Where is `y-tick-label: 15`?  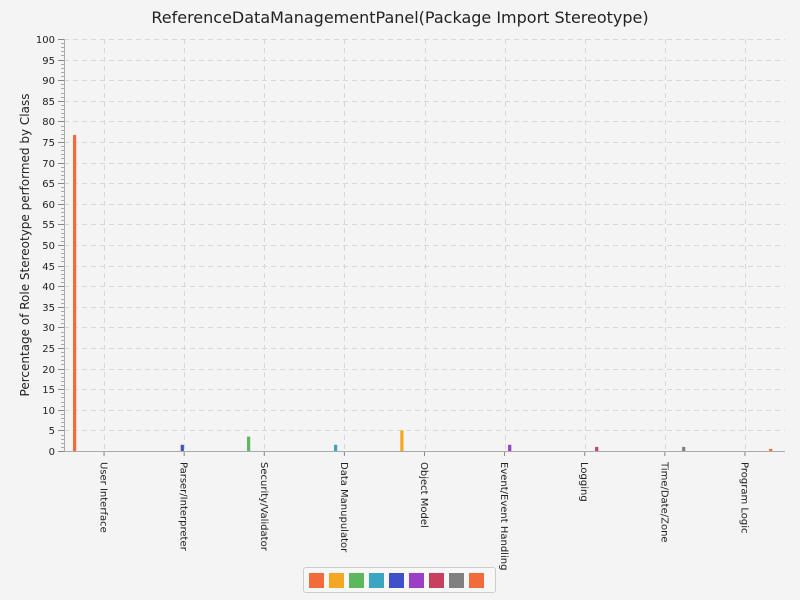 y-tick-label: 15 is located at coordinates (48, 390).